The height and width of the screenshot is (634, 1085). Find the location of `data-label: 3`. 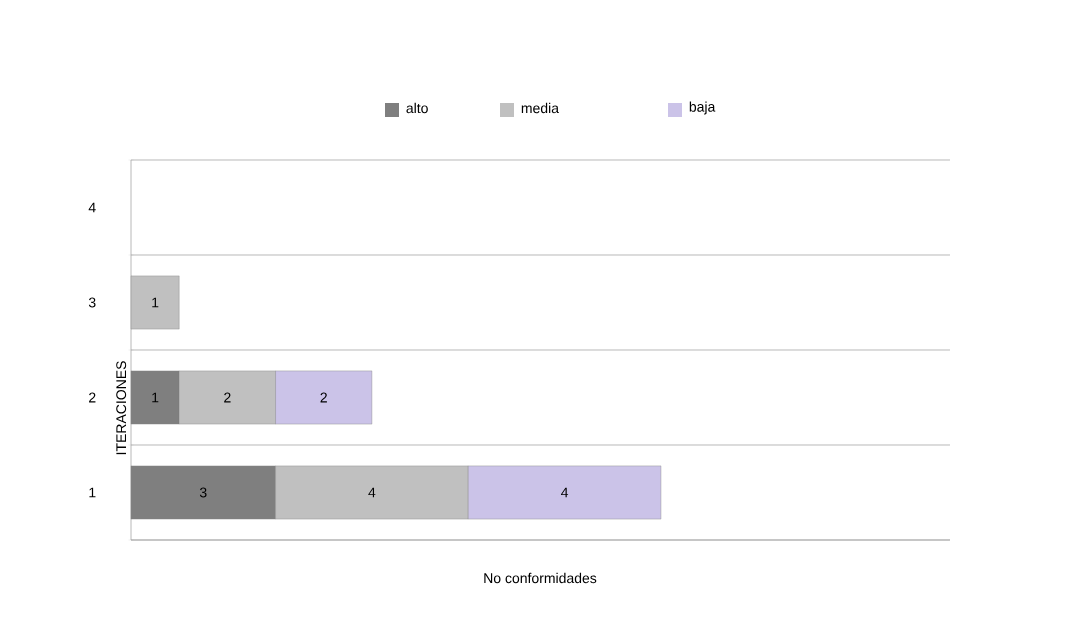

data-label: 3 is located at coordinates (203, 492).